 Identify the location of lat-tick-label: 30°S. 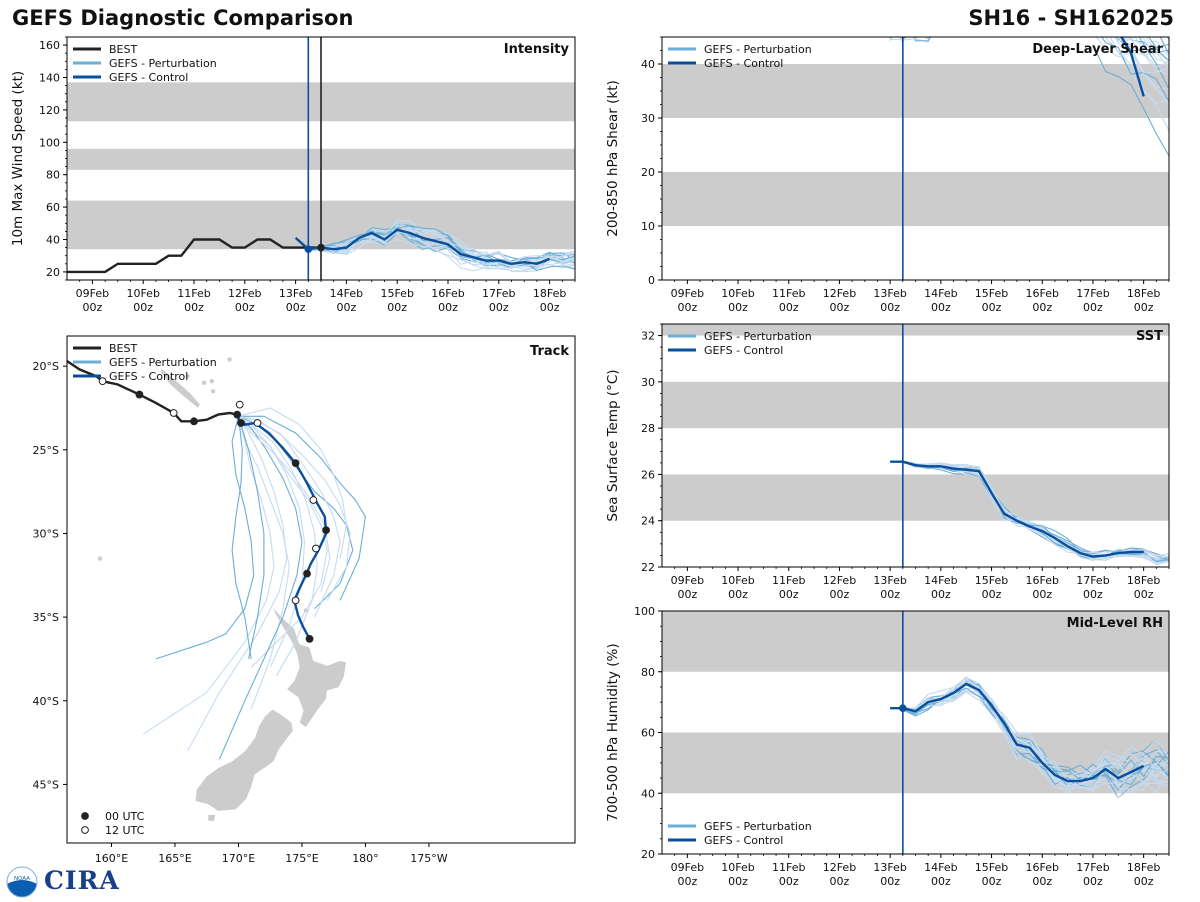
(46, 533).